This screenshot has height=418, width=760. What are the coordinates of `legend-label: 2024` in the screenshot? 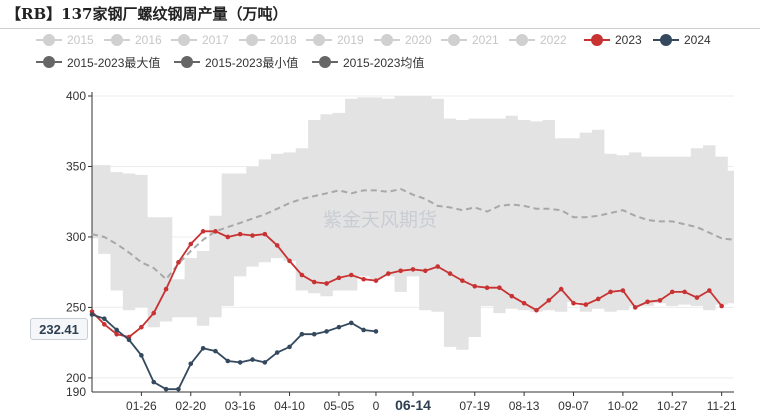 It's located at (697, 40).